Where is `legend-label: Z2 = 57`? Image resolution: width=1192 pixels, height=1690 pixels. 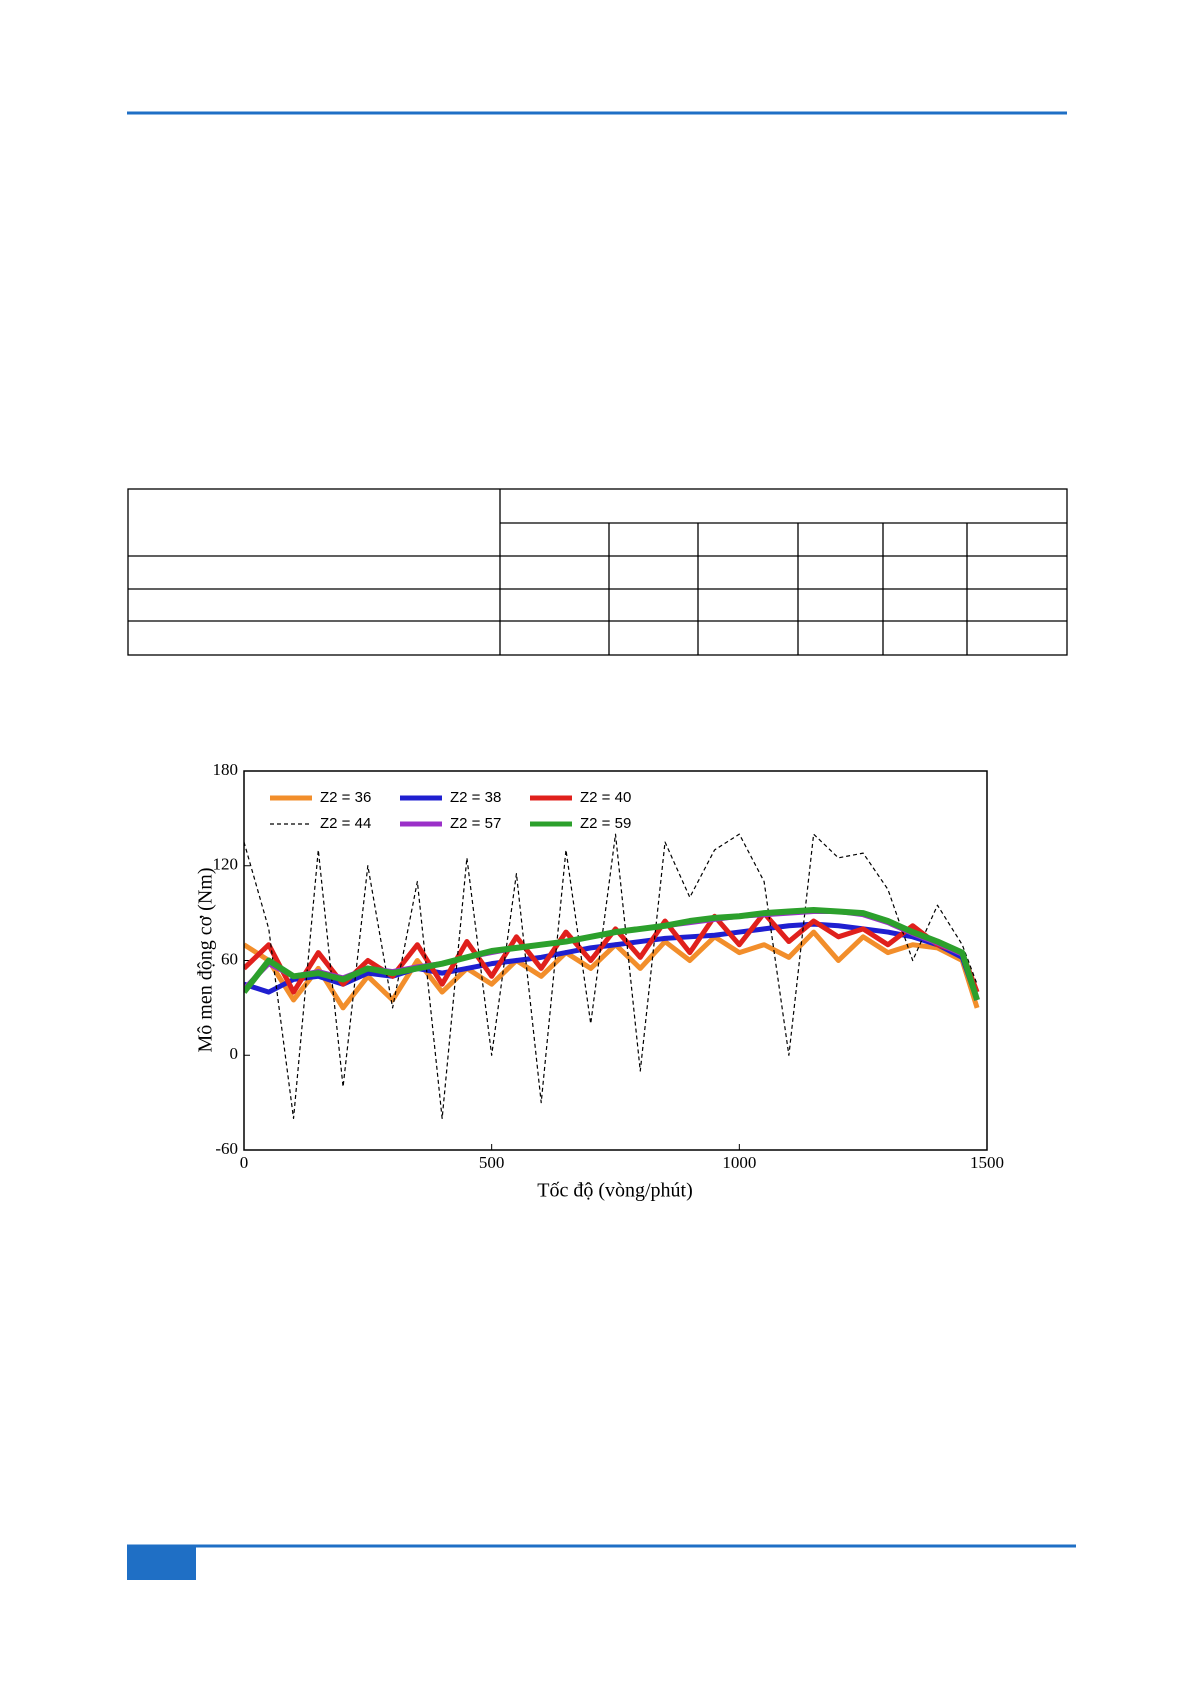
legend-label: Z2 = 57 is located at coordinates (475, 823).